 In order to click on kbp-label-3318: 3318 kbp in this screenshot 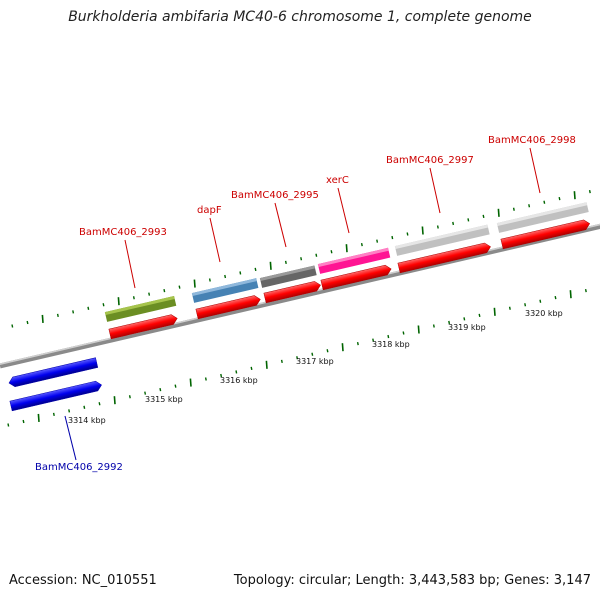, I will do `click(391, 344)`.